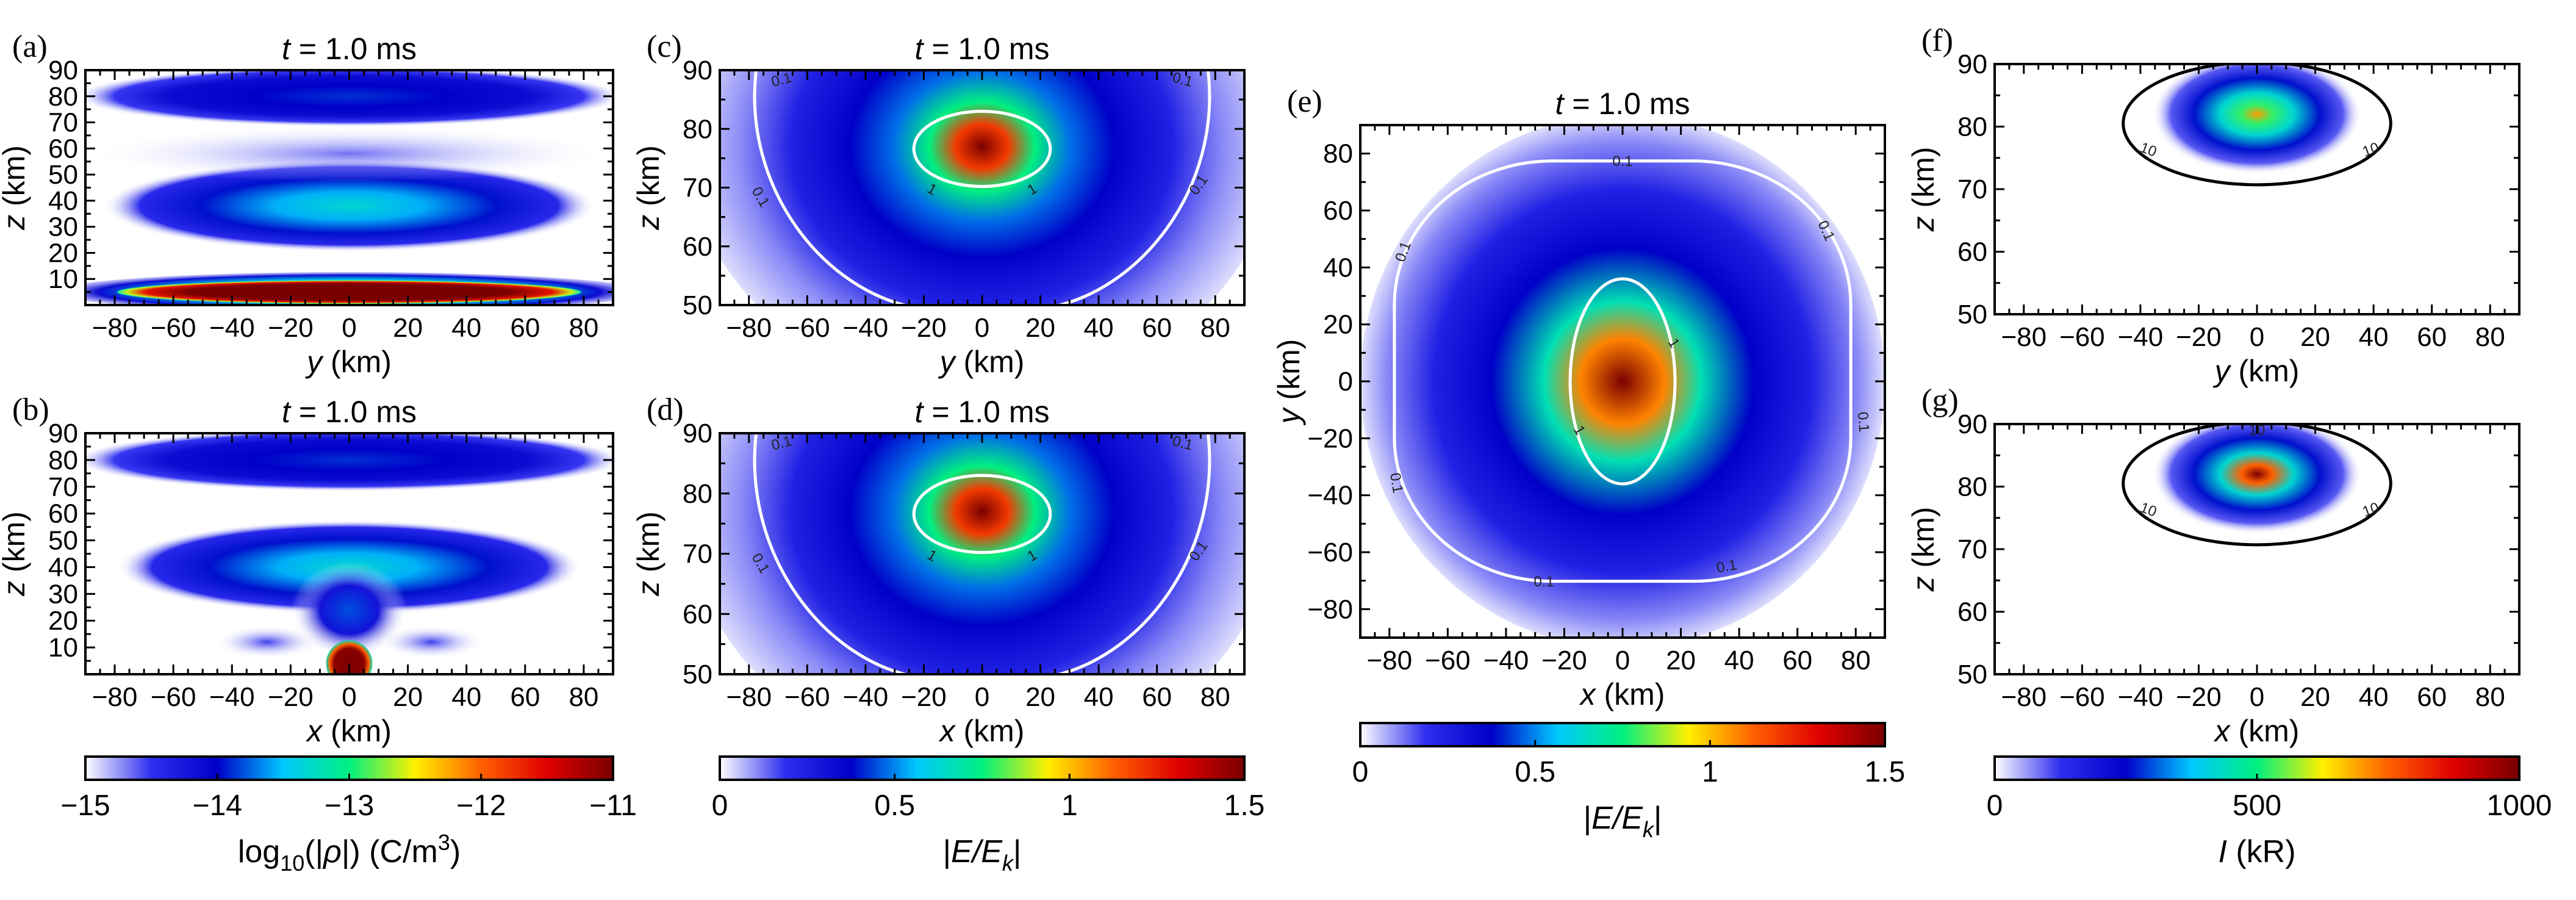  What do you see at coordinates (1330, 609) in the screenshot?
I see `y-tick-label: −80` at bounding box center [1330, 609].